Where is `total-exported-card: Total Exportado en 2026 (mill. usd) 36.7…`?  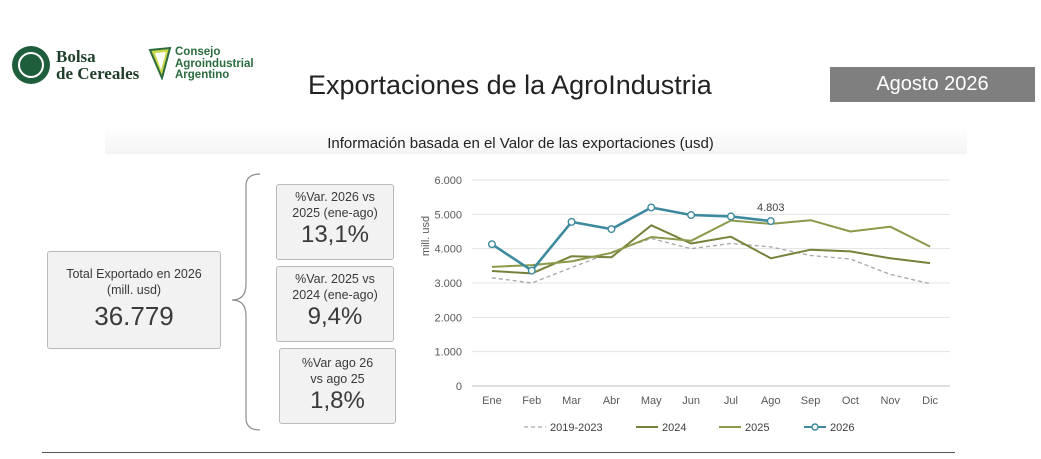
total-exported-card: Total Exportado en 2026 (mill. usd) 36.7… is located at coordinates (134, 300).